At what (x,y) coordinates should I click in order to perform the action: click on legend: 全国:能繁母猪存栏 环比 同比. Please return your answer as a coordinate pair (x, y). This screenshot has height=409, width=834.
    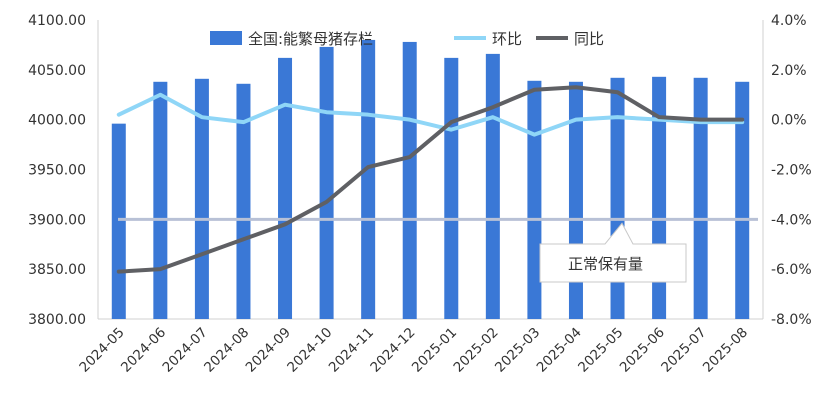
    Looking at the image, I should click on (407, 39).